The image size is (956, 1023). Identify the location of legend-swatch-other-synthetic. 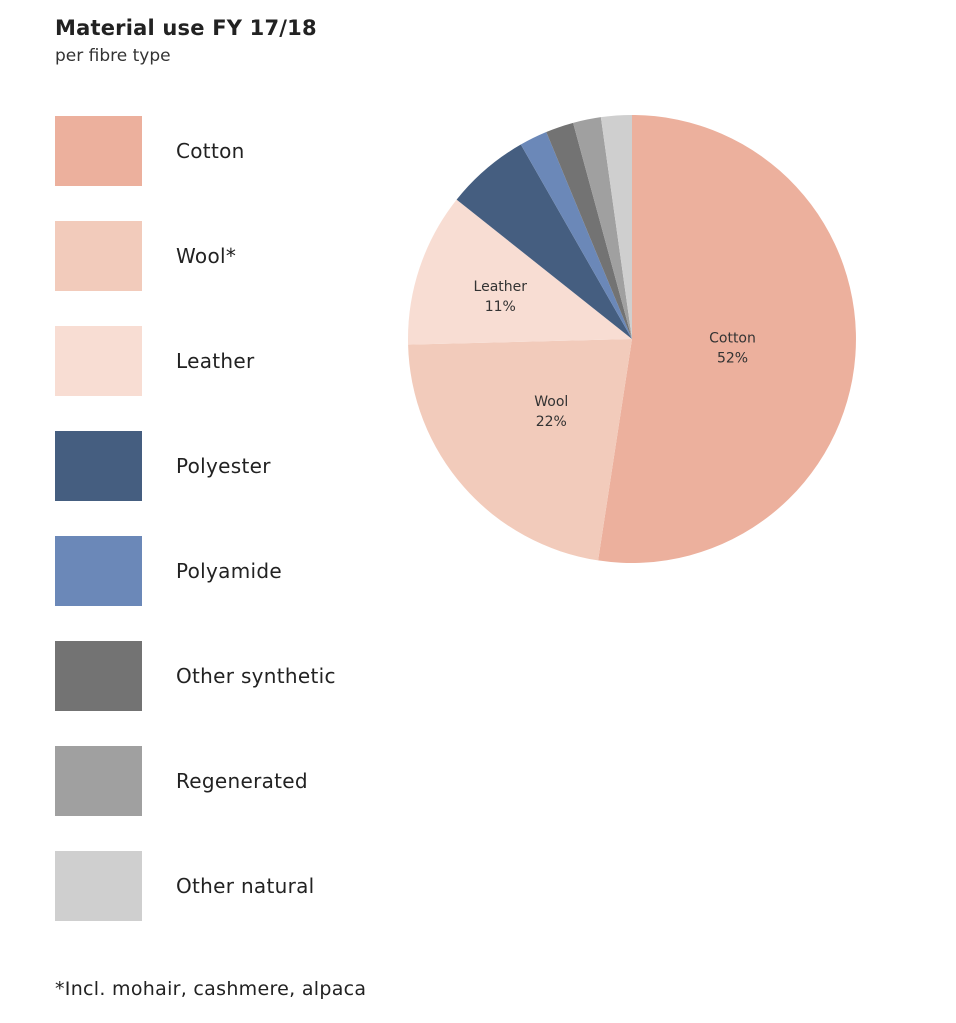
(98, 676).